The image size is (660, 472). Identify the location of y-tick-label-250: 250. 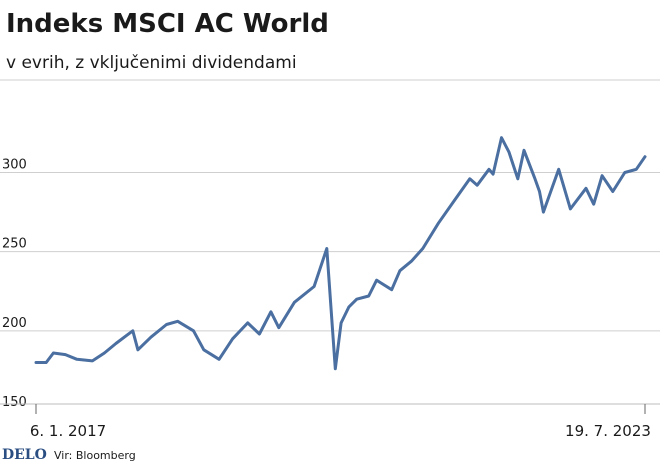
(14, 244).